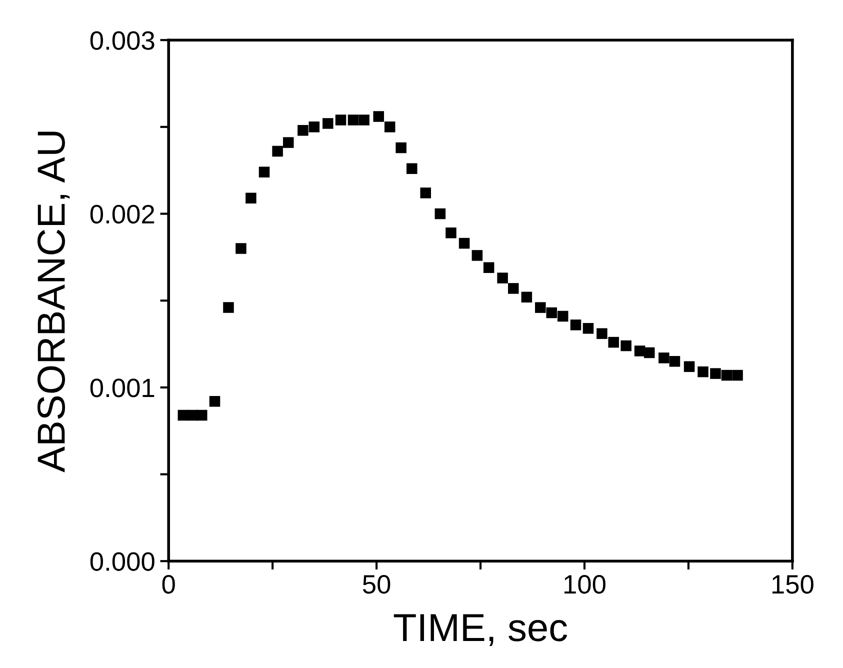  I want to click on x-tick-label: 50, so click(376, 584).